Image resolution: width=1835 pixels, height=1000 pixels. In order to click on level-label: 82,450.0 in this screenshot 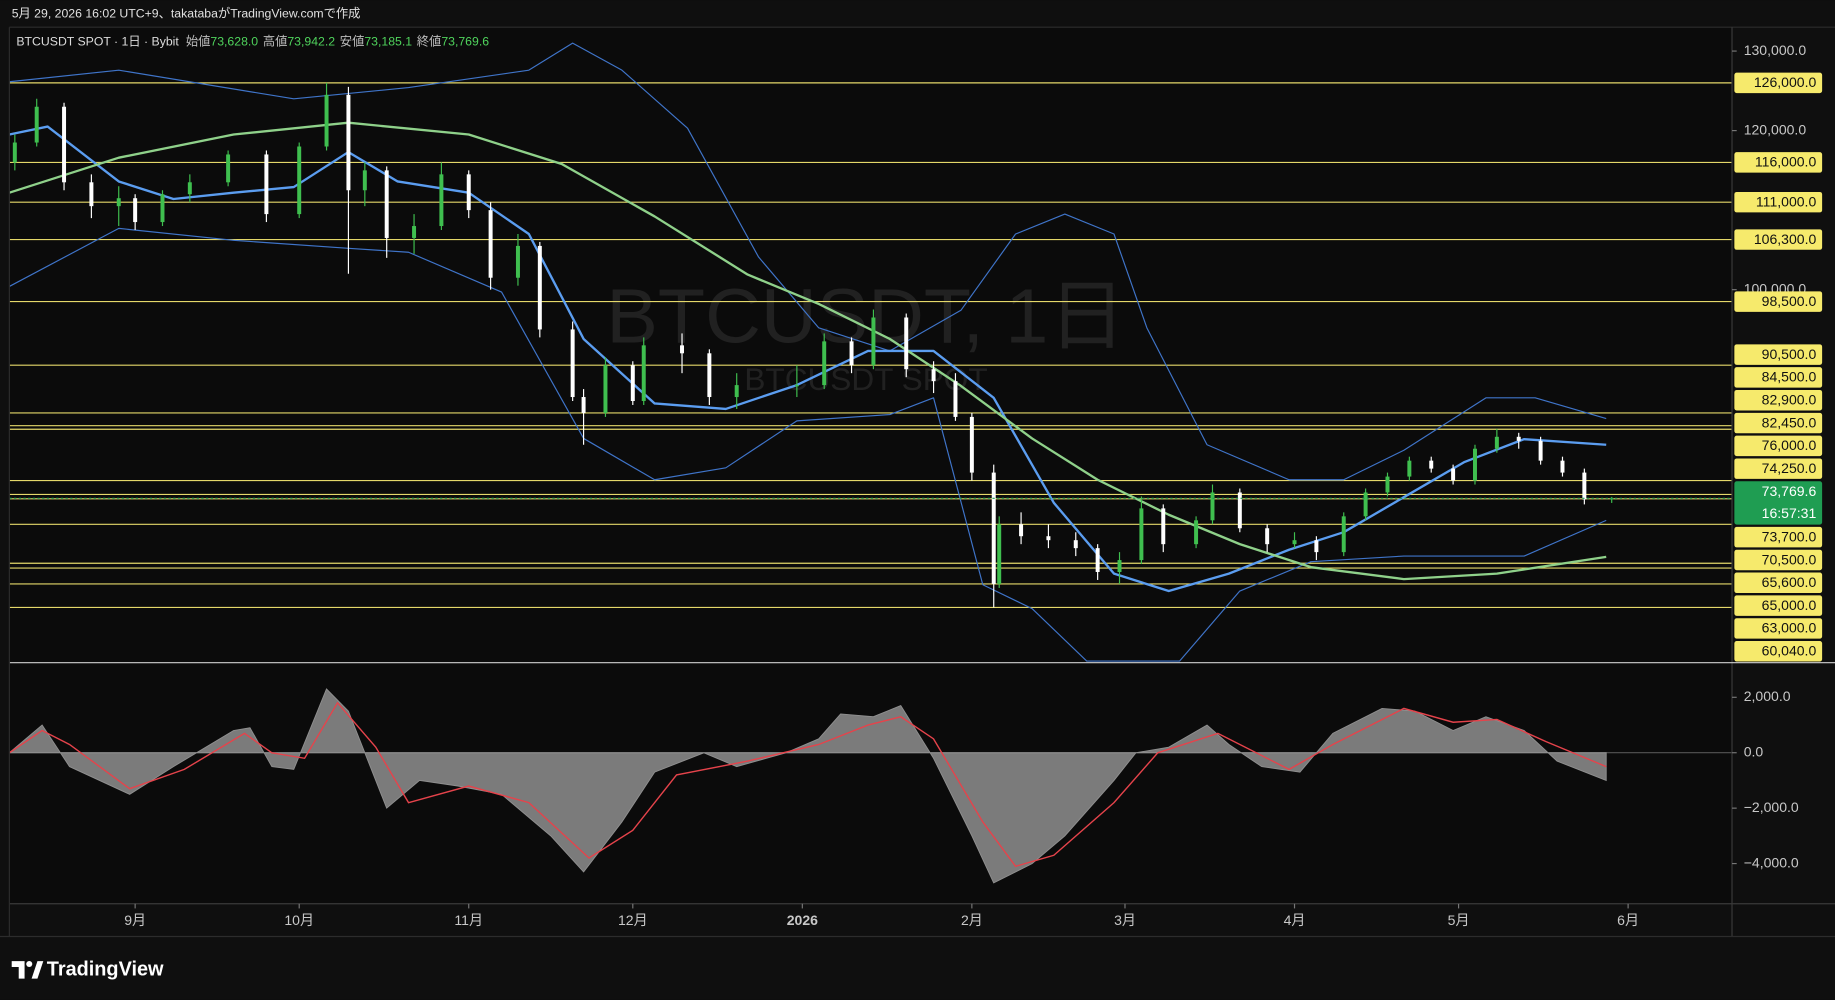, I will do `click(1789, 422)`.